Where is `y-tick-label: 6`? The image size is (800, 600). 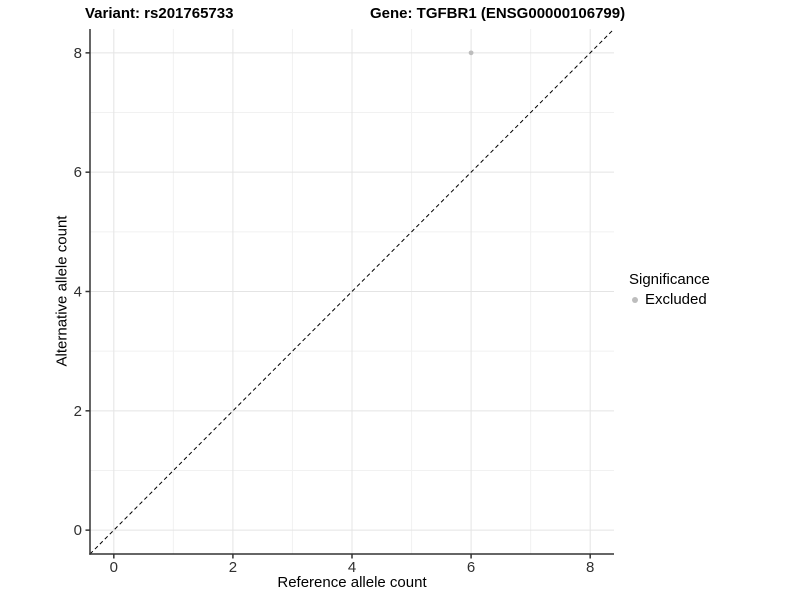
y-tick-label: 6 is located at coordinates (78, 172).